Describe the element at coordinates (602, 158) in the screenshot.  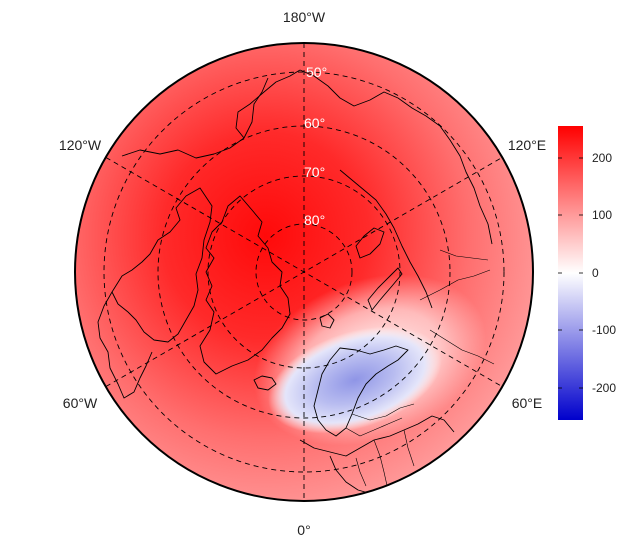
I see `colorbar-tick-200: 200` at that location.